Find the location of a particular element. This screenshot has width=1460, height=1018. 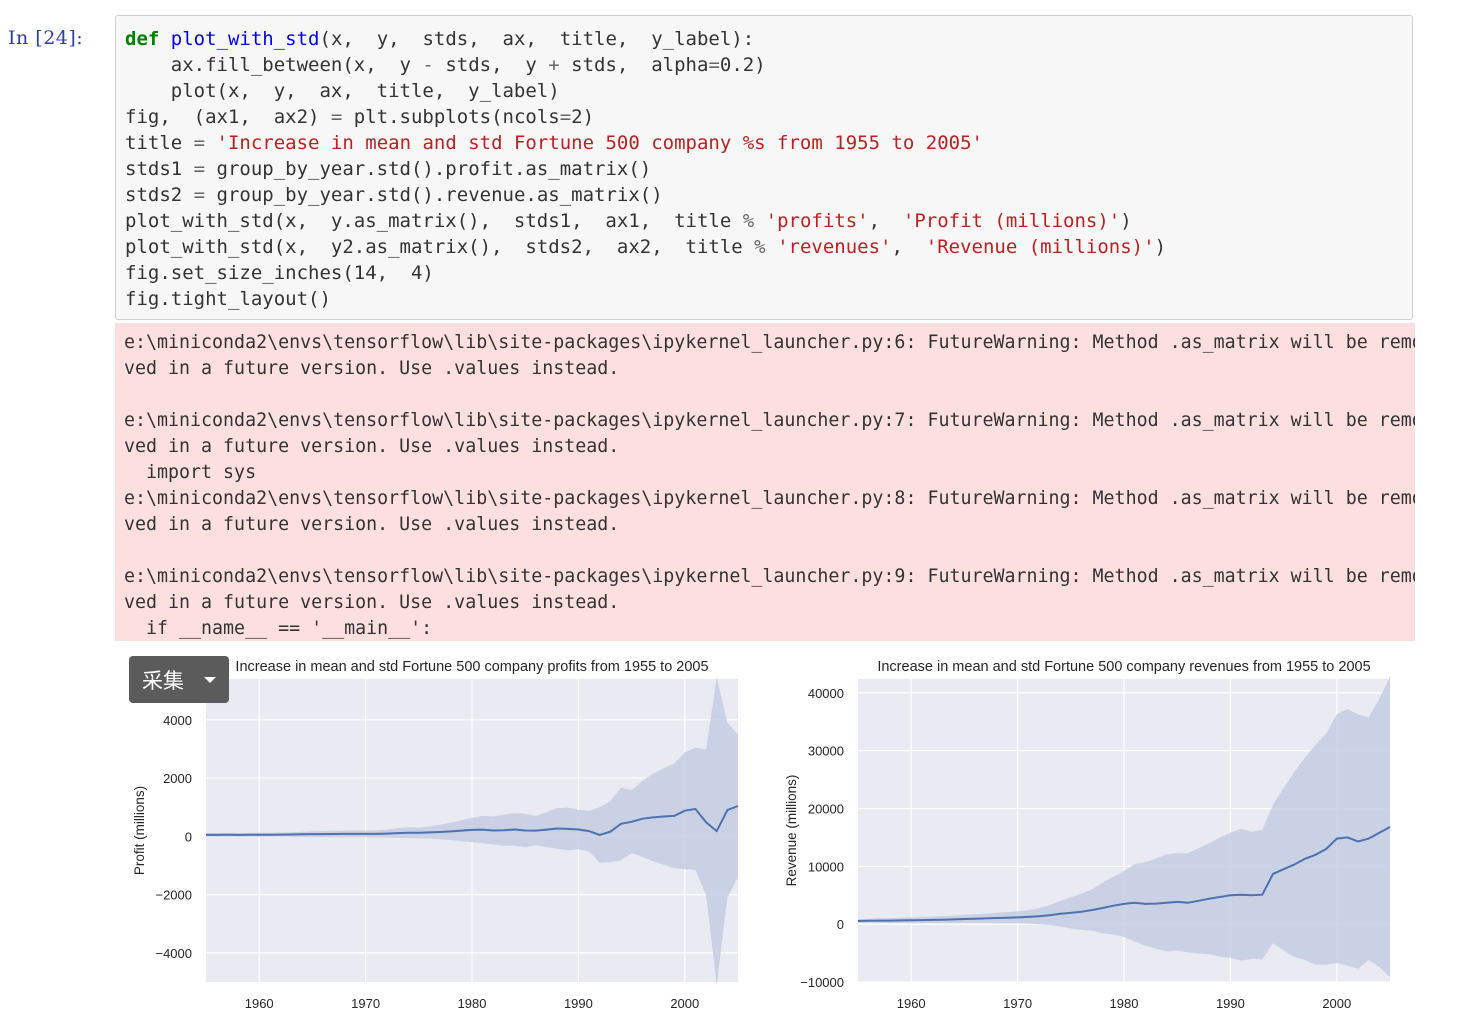

code-token: ax.fill_between(x, y is located at coordinates (274, 65).